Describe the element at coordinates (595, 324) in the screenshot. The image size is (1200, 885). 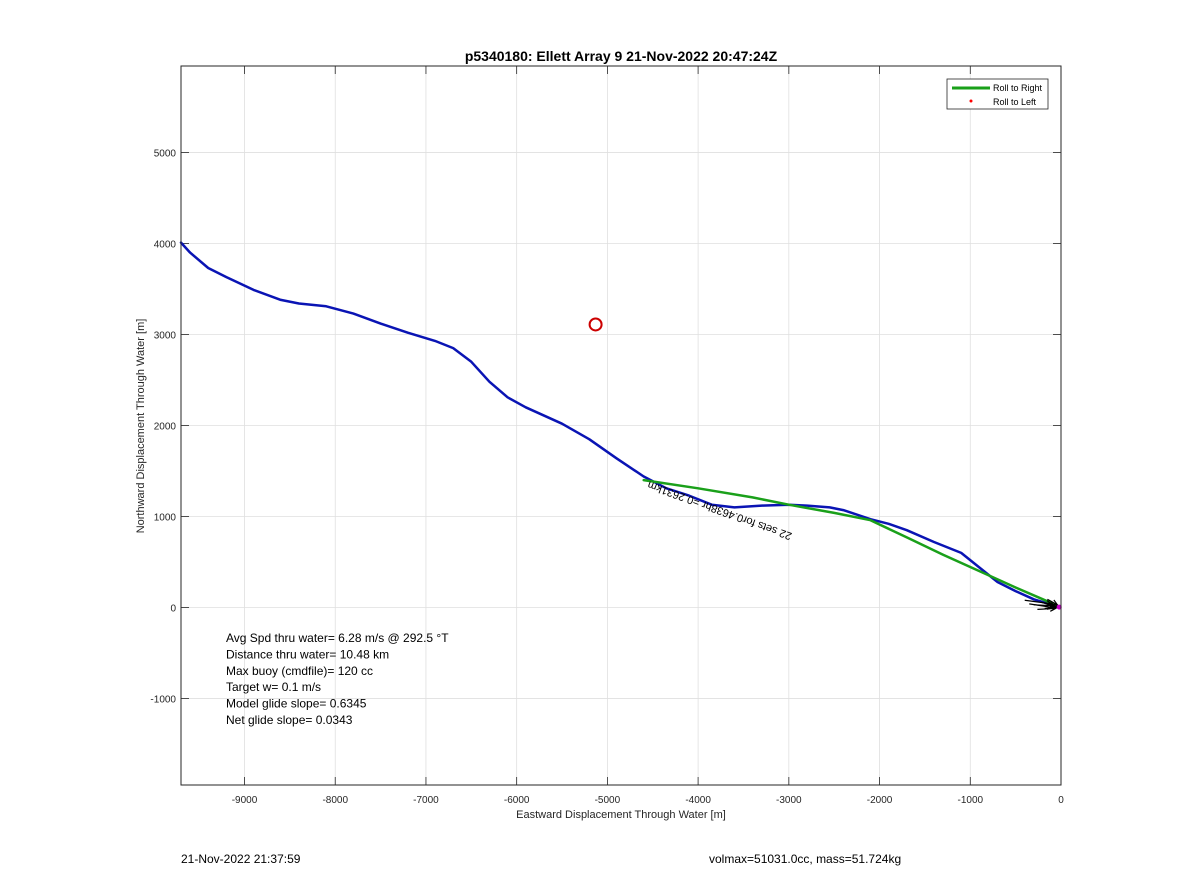
I see `target-circle-marker` at that location.